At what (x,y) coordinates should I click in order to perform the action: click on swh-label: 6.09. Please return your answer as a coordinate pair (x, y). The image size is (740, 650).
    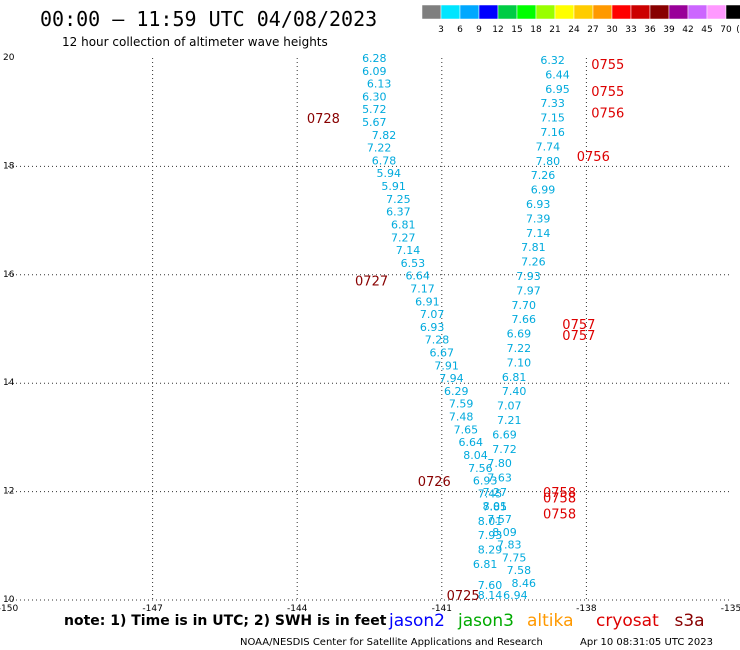
    Looking at the image, I should click on (374, 71).